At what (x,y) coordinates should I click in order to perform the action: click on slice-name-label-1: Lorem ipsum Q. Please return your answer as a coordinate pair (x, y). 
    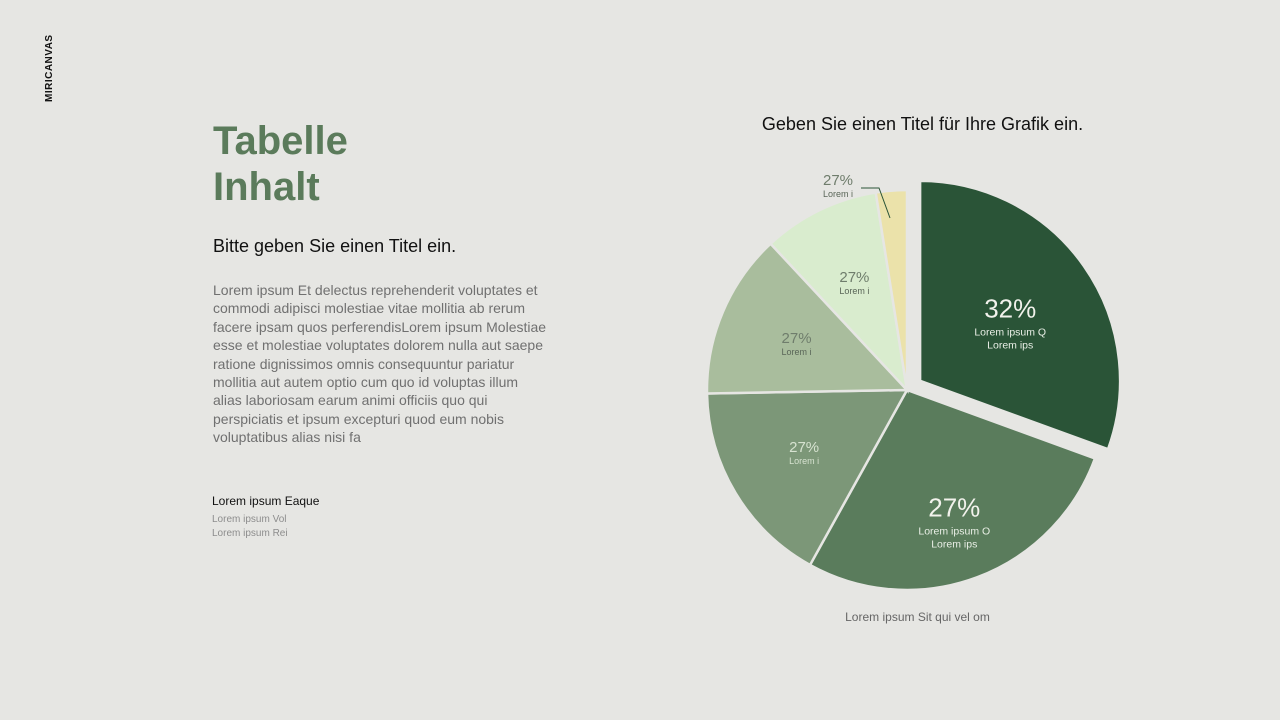
    Looking at the image, I should click on (1010, 333).